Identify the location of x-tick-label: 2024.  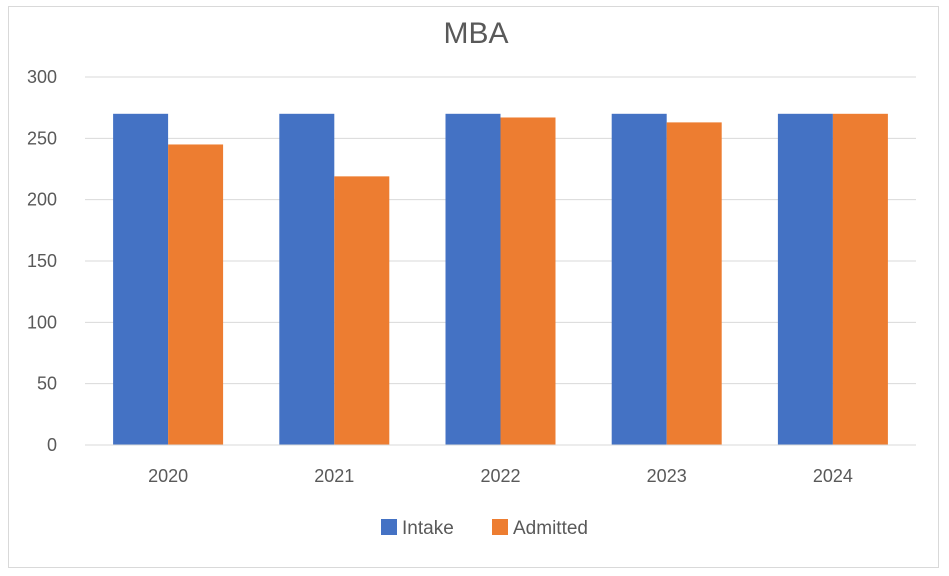
(833, 476).